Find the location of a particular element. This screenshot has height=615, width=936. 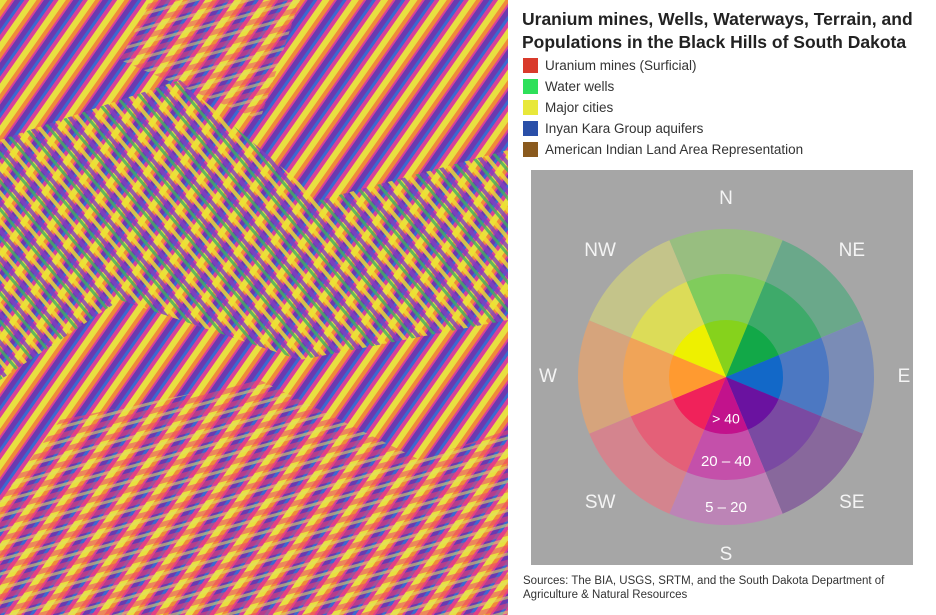

slope-class-label: > 40 is located at coordinates (726, 419).